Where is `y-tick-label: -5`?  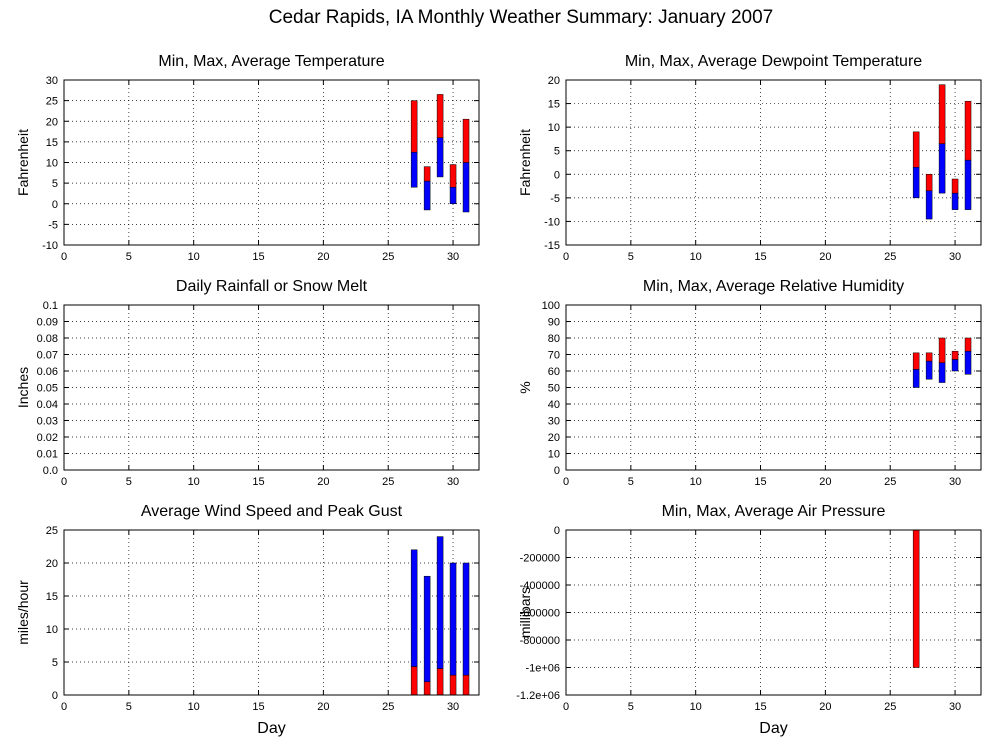
y-tick-label: -5 is located at coordinates (555, 199).